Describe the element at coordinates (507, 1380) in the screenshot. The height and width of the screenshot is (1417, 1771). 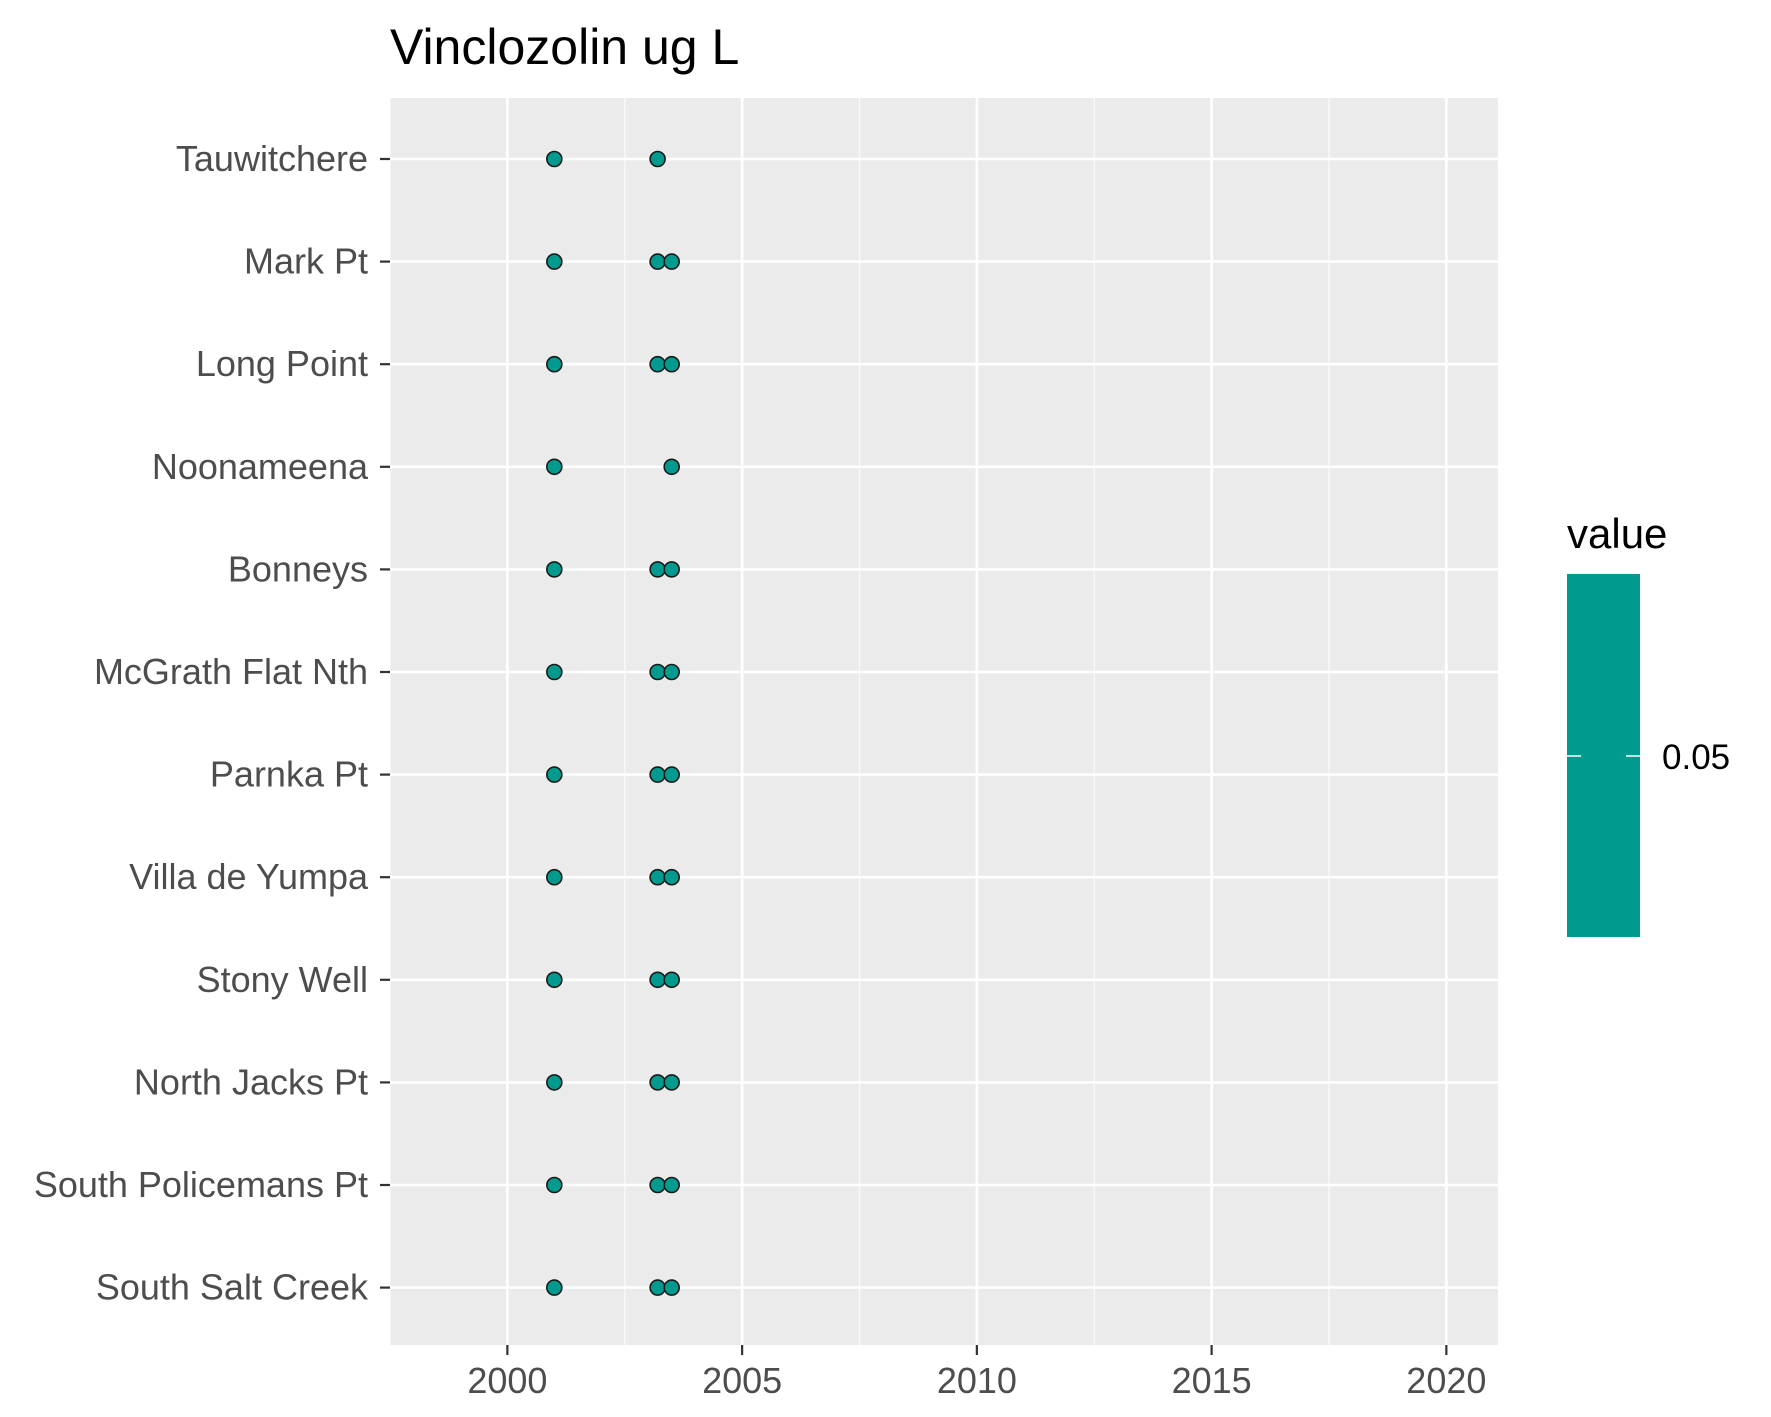
I see `x-tick-label: 2000` at that location.